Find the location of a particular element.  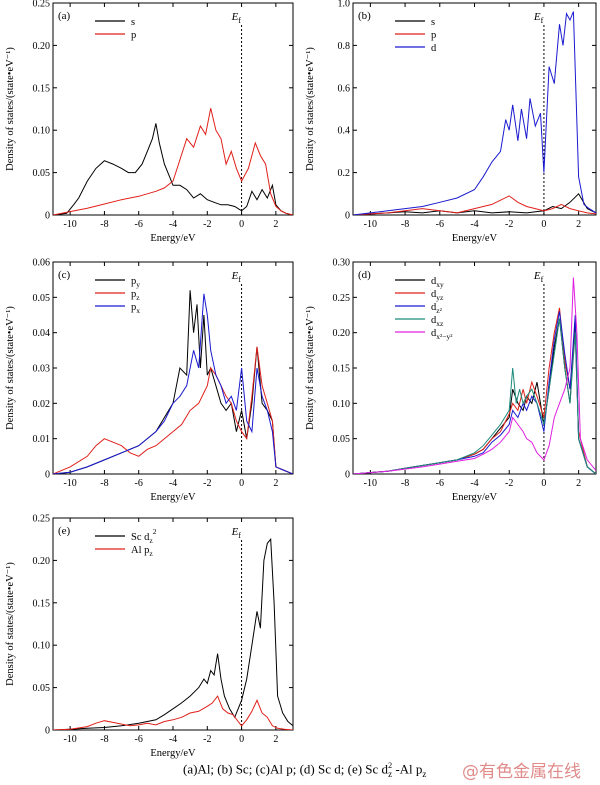

y-tick-label: 0.06 is located at coordinates (42, 263).